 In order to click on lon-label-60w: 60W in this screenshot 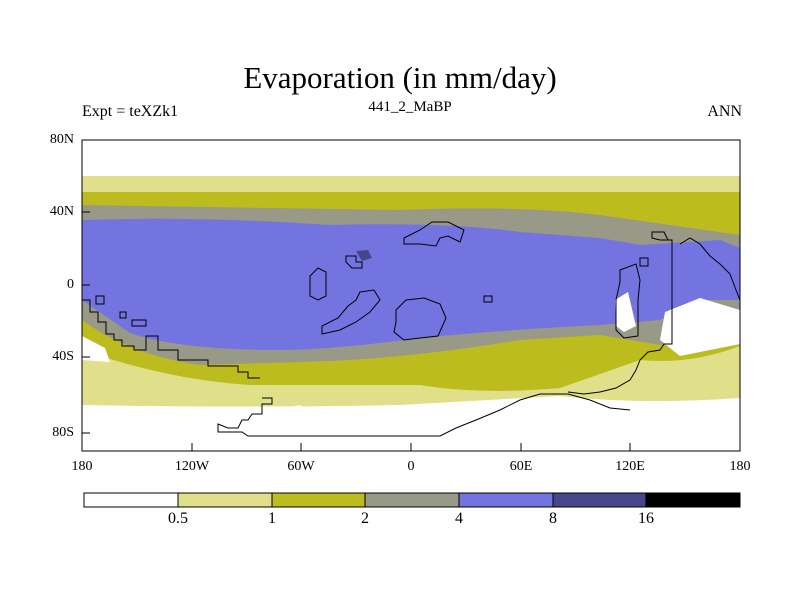, I will do `click(301, 466)`.